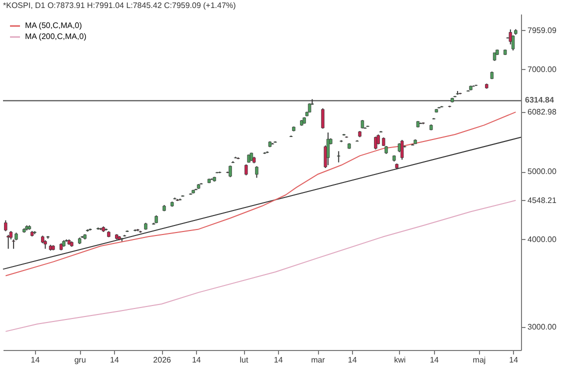  What do you see at coordinates (542, 327) in the screenshot?
I see `y-tick-label: 3000.00` at bounding box center [542, 327].